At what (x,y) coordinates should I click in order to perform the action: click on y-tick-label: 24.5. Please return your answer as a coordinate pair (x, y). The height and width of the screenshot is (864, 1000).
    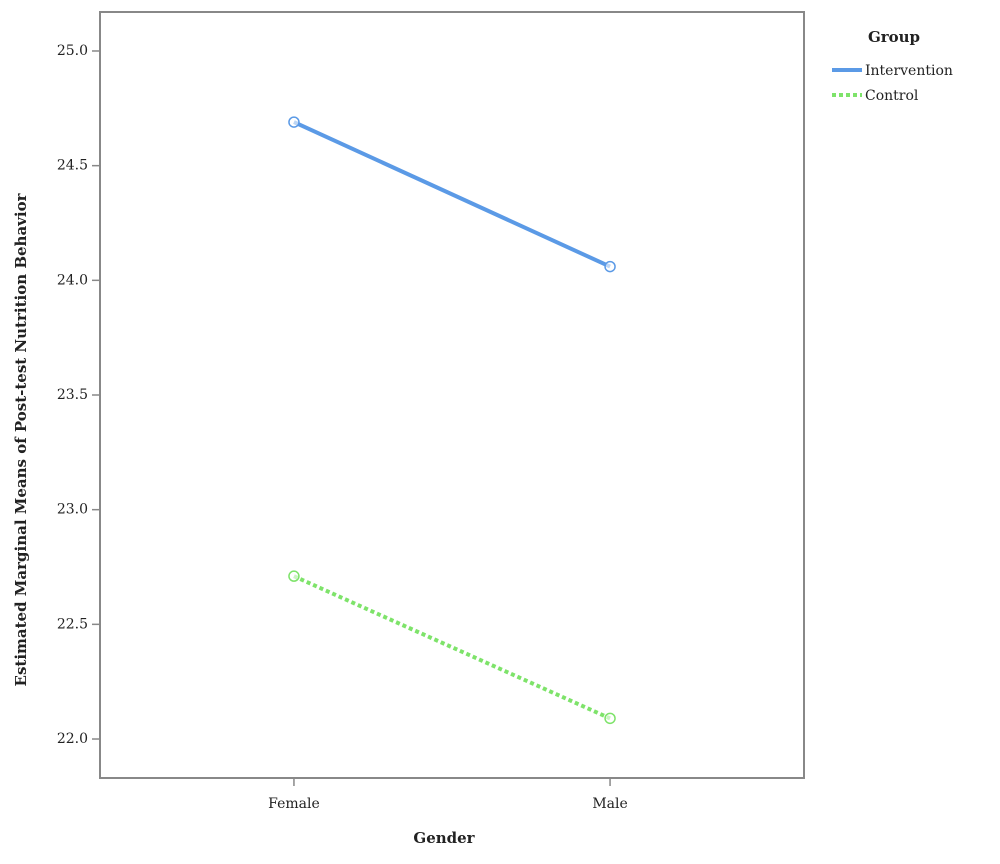
    Looking at the image, I should click on (72, 166).